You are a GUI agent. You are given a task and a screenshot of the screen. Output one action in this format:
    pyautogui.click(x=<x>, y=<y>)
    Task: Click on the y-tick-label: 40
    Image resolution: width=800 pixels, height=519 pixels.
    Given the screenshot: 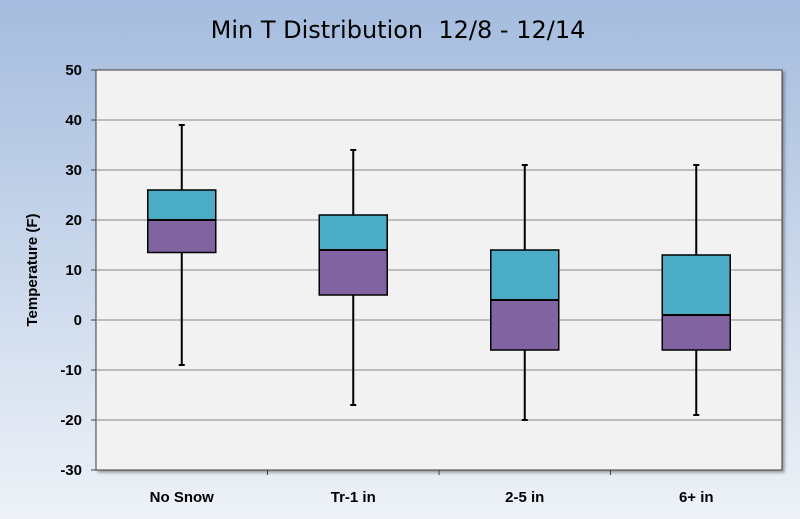 What is the action you would take?
    pyautogui.click(x=73, y=120)
    